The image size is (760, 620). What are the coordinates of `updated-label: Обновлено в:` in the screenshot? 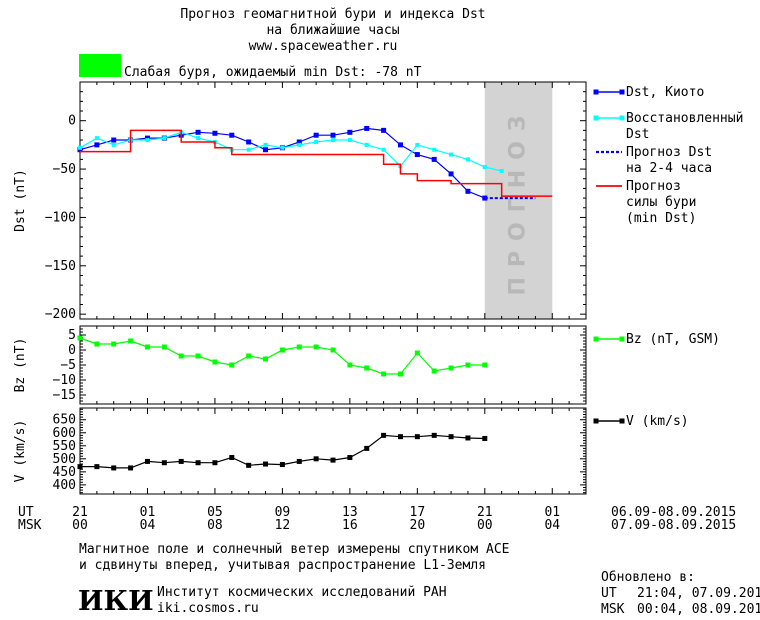 It's located at (648, 577).